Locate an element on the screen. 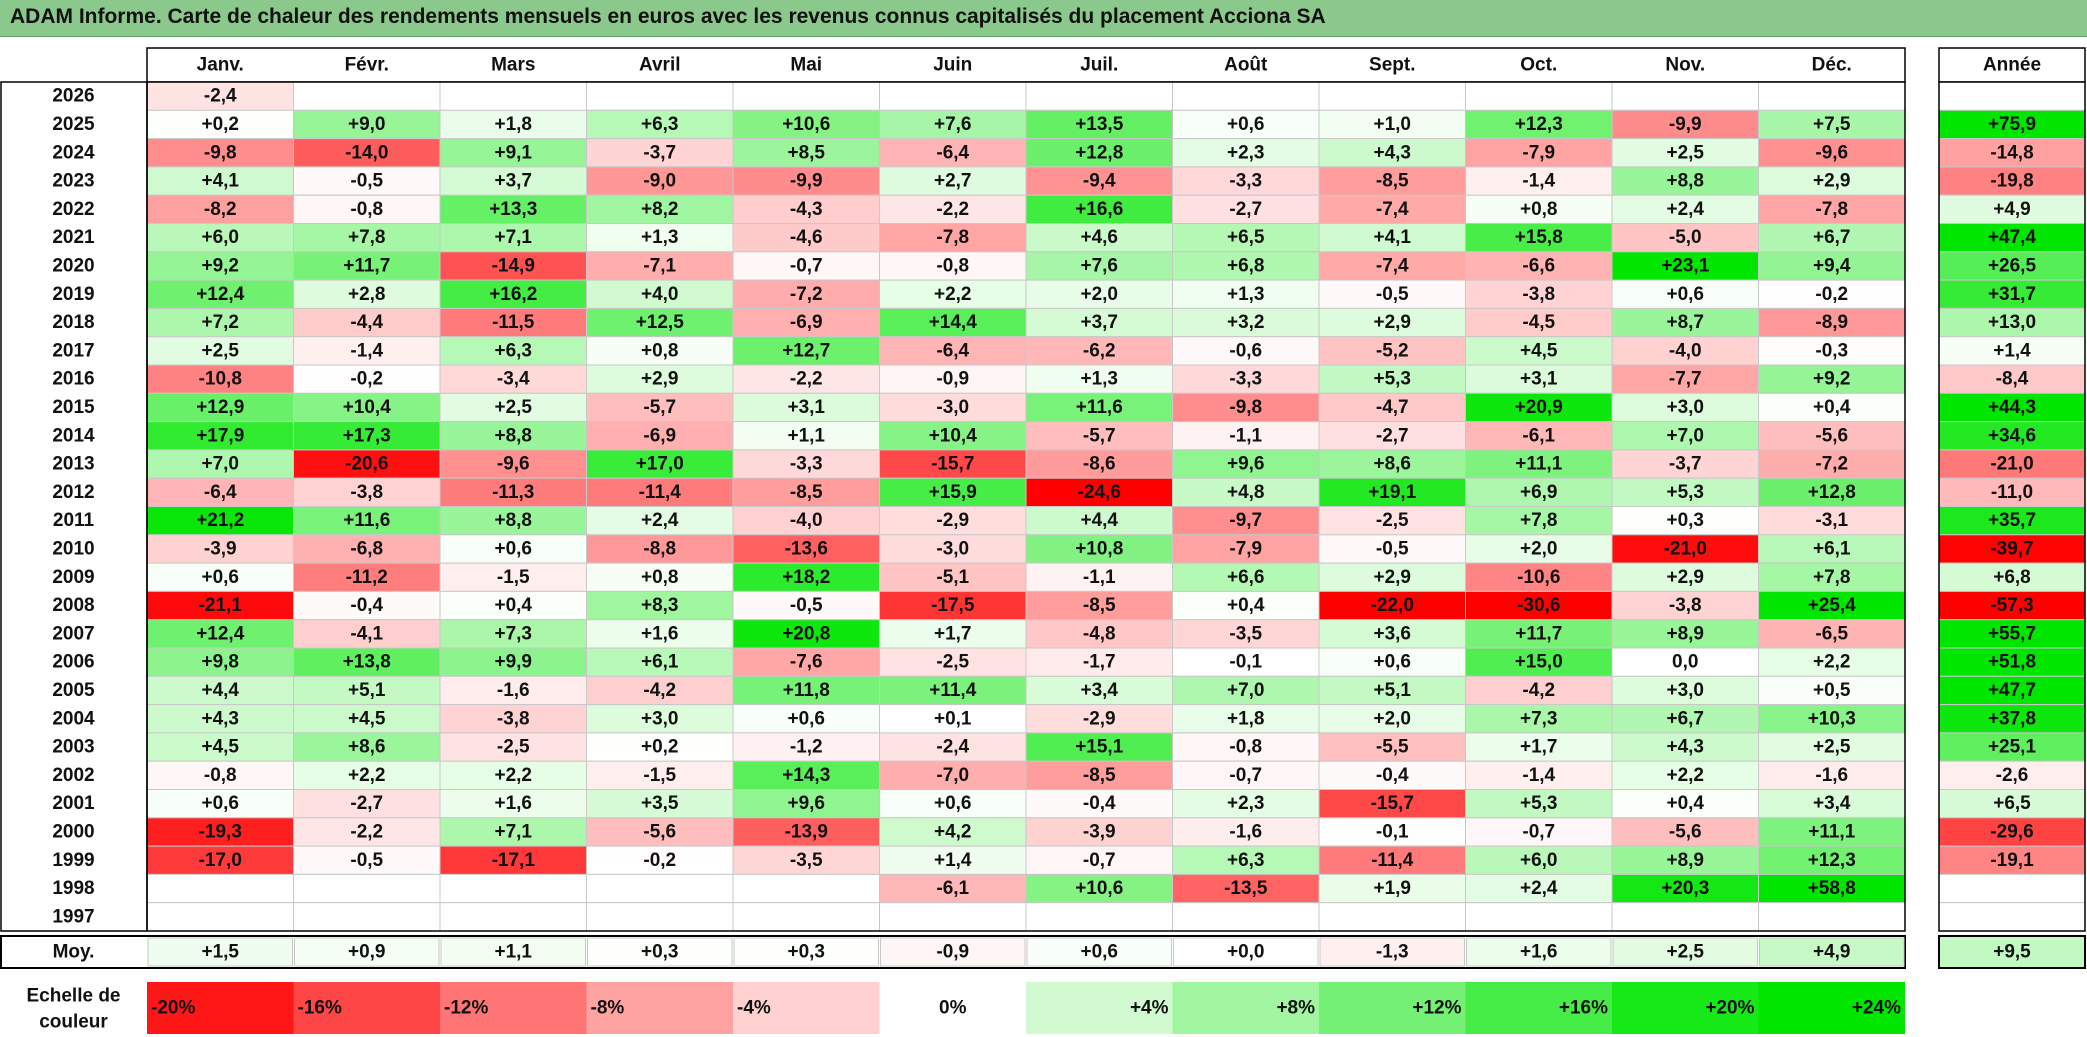 The height and width of the screenshot is (1037, 2087). cell-value-1999-12: +12,3 is located at coordinates (1832, 860).